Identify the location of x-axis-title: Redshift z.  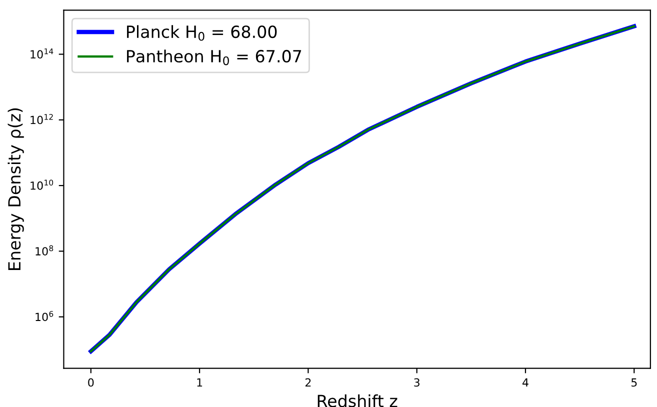
(358, 400).